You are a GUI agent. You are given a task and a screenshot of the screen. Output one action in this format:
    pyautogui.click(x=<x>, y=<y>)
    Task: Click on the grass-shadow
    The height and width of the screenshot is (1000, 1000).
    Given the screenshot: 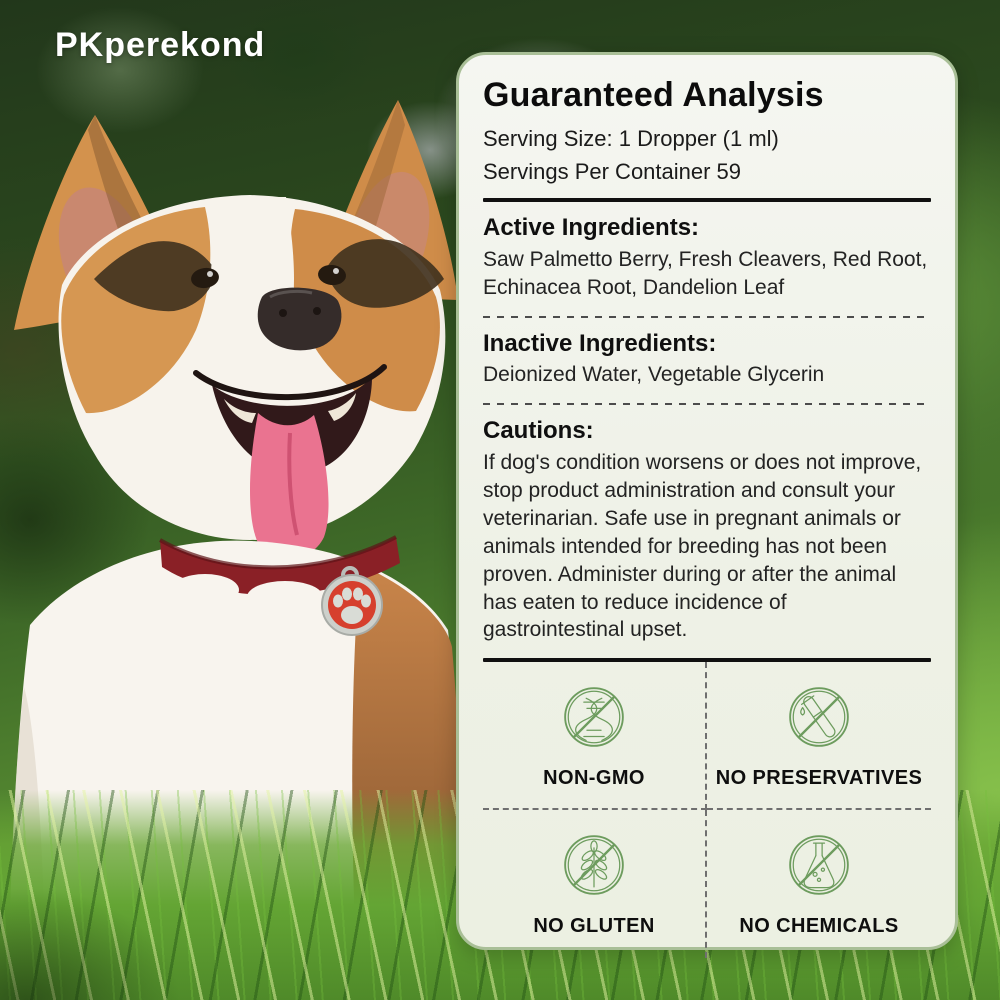 What is the action you would take?
    pyautogui.click(x=130, y=910)
    